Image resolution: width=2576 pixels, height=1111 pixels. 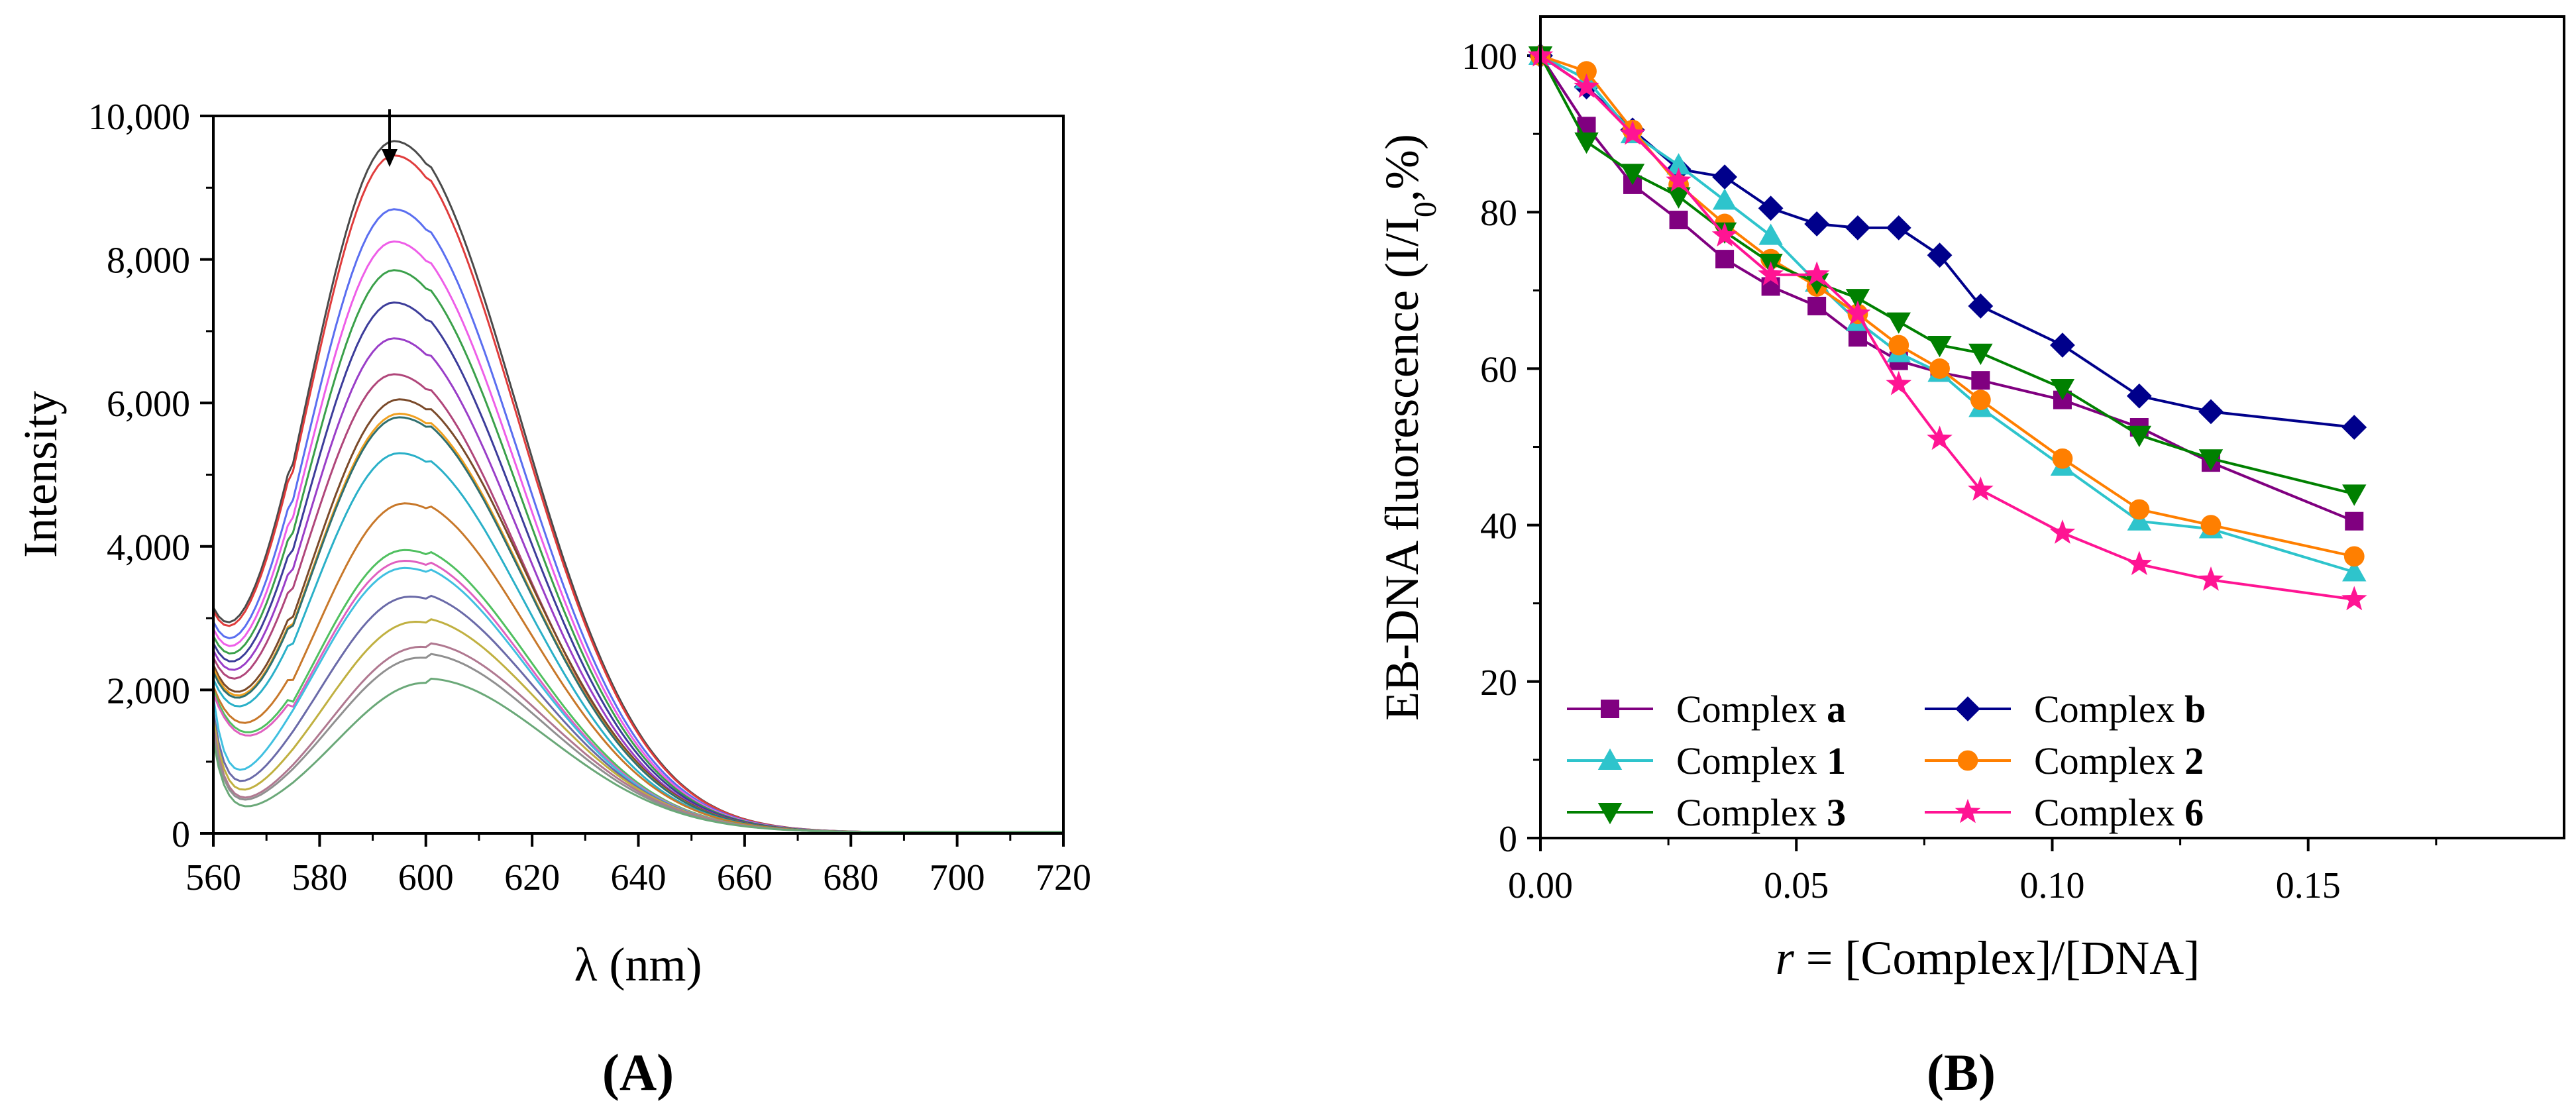 What do you see at coordinates (745, 877) in the screenshot?
I see `a-x-tick-label: 660` at bounding box center [745, 877].